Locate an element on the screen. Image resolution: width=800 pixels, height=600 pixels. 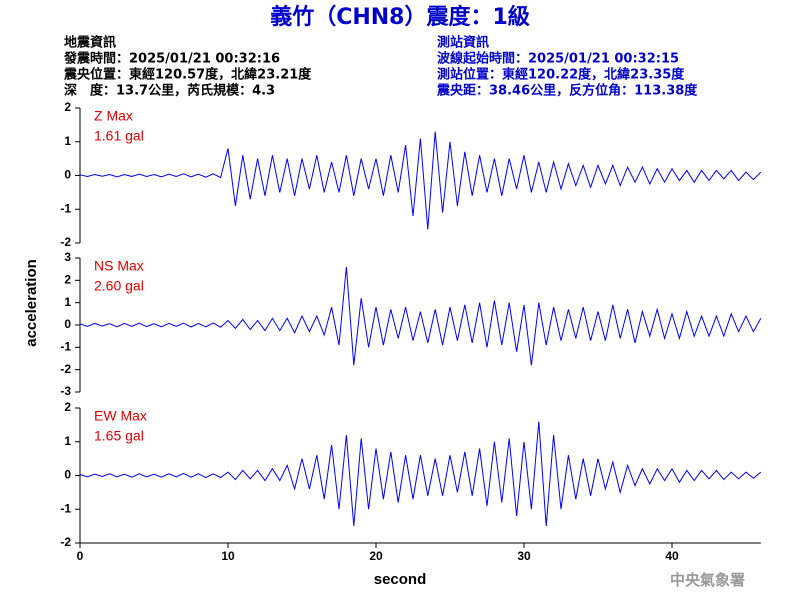
component-label: NS Max is located at coordinates (119, 266).